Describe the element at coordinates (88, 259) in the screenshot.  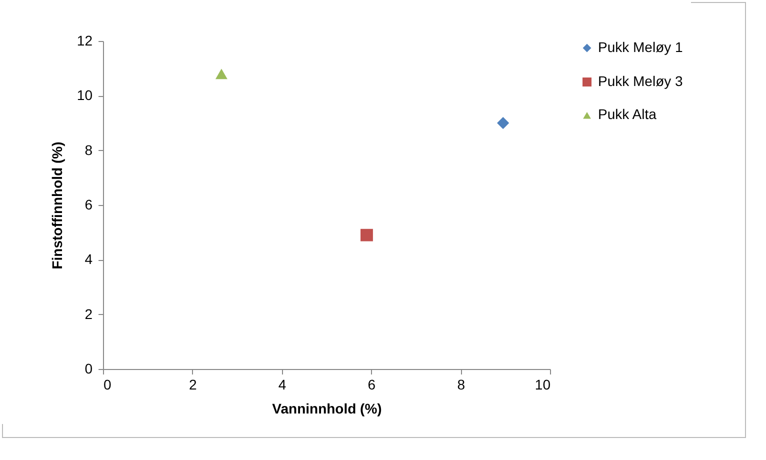
I see `y-tick-label: 4` at that location.